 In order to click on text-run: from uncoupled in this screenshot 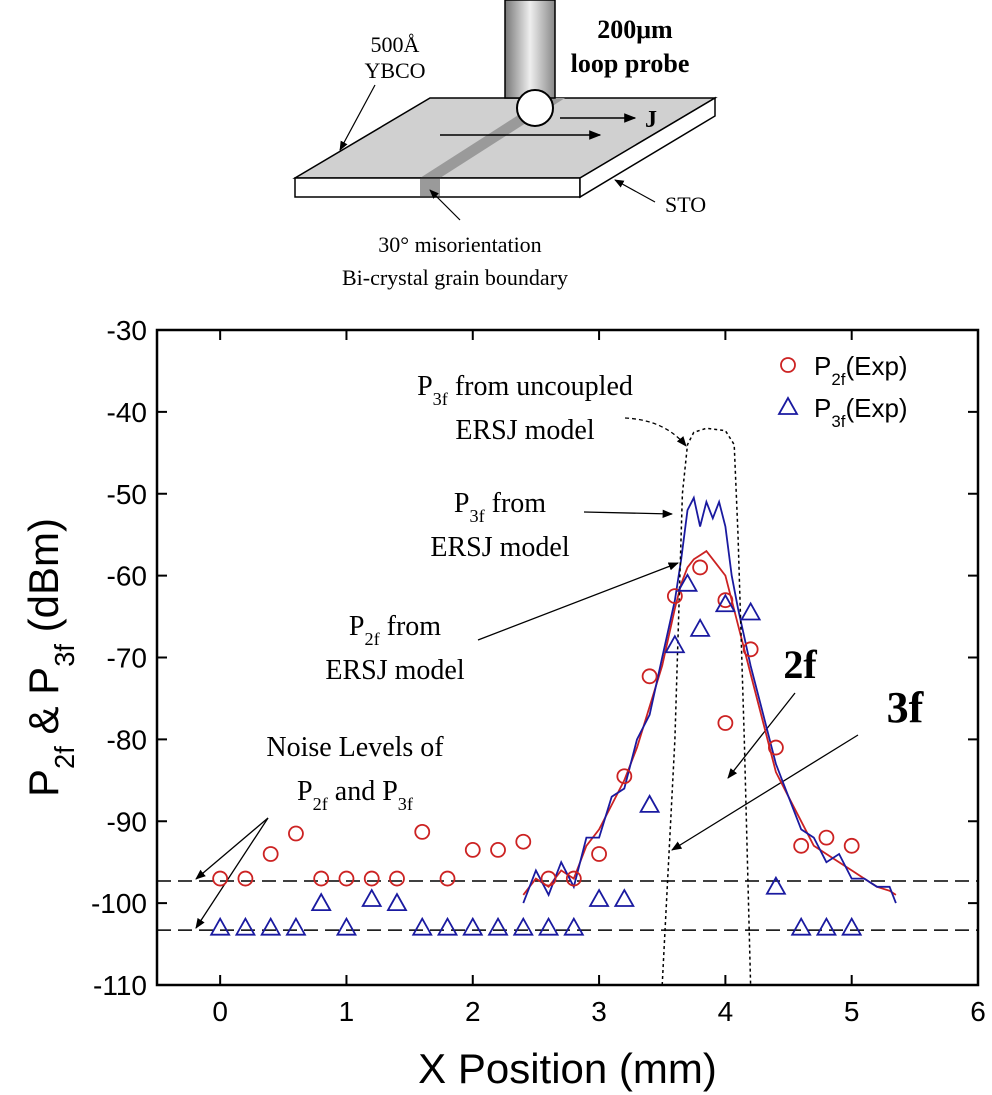, I will do `click(540, 386)`.